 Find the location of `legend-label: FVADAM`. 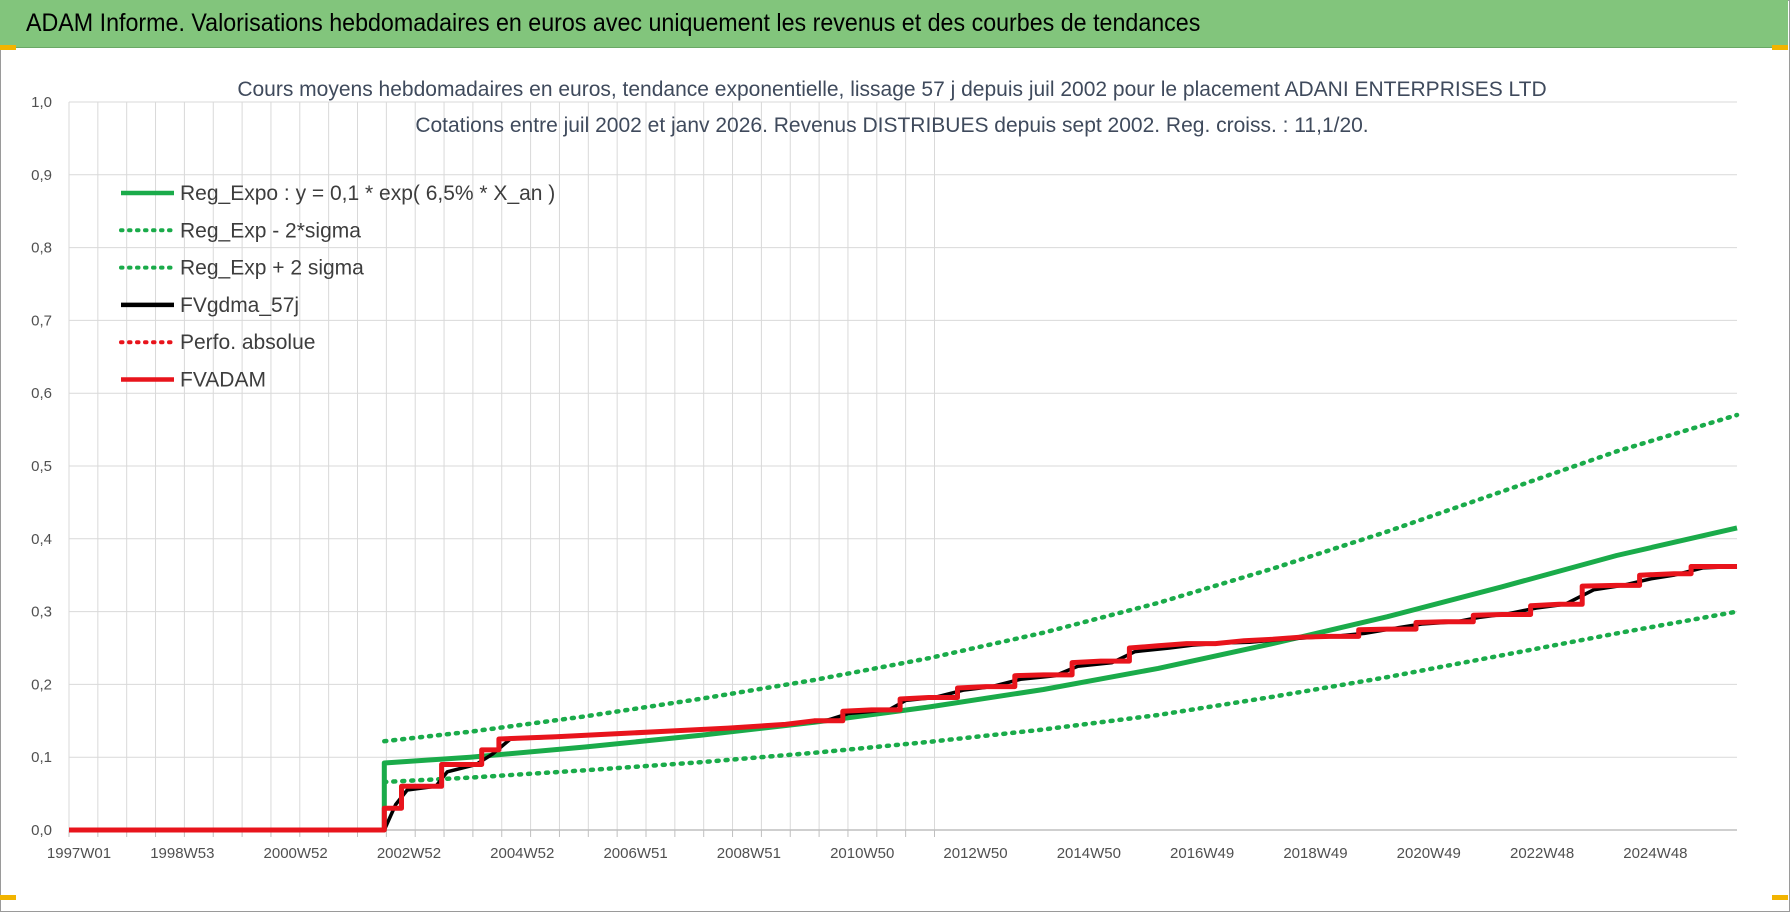

legend-label: FVADAM is located at coordinates (223, 380).